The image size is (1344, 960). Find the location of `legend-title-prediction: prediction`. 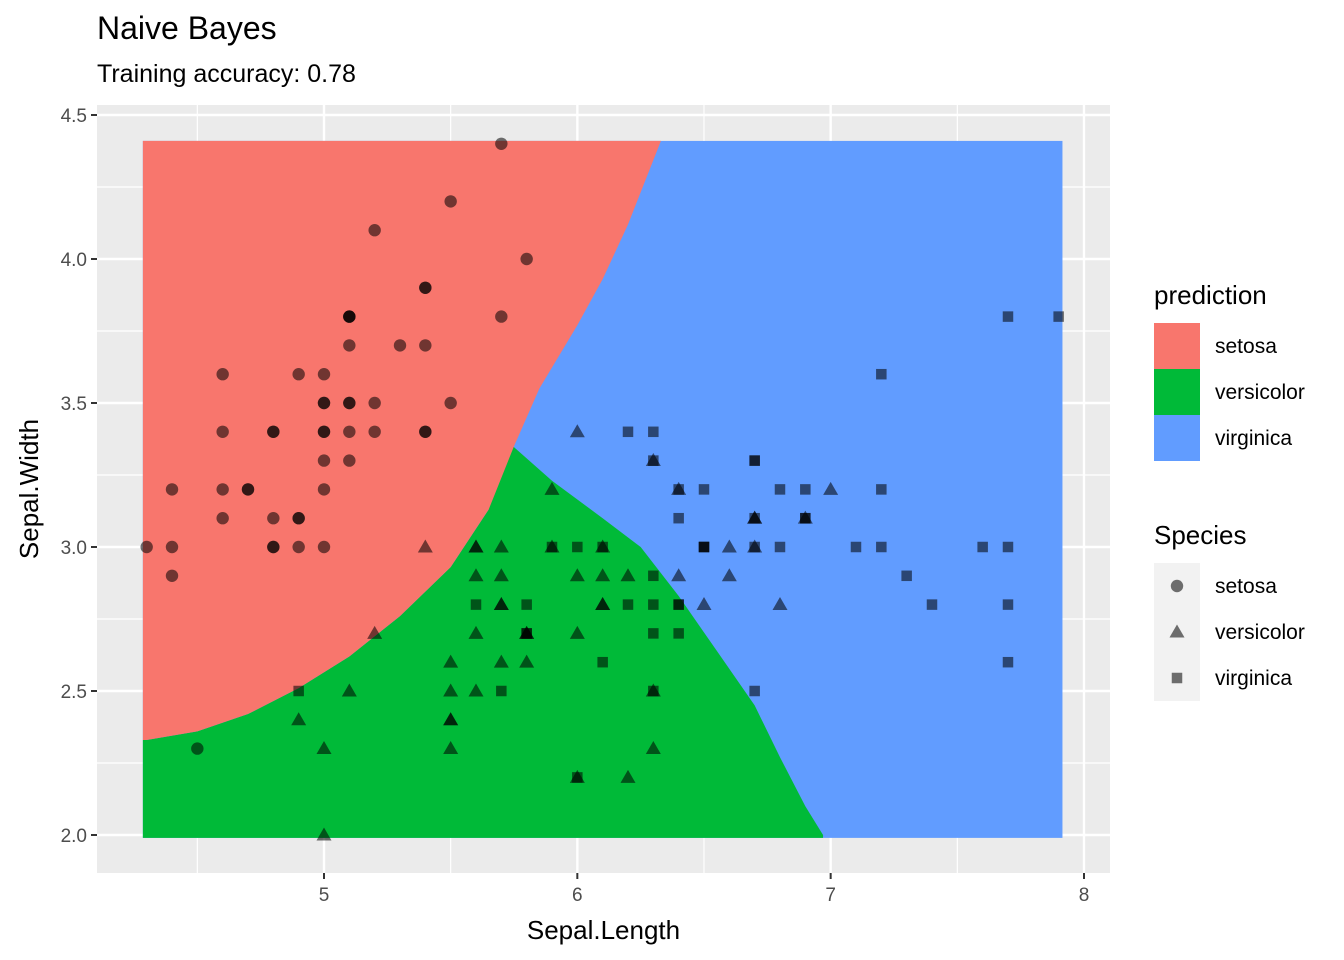

legend-title-prediction: prediction is located at coordinates (1210, 295).